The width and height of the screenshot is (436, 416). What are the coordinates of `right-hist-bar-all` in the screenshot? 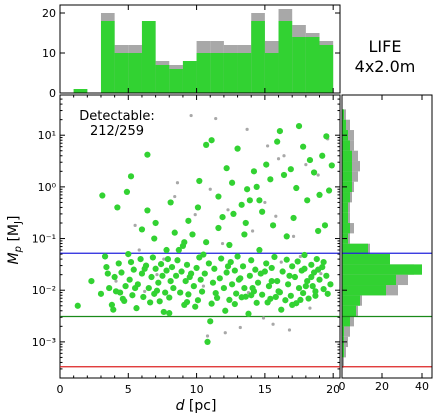 It's located at (346, 331).